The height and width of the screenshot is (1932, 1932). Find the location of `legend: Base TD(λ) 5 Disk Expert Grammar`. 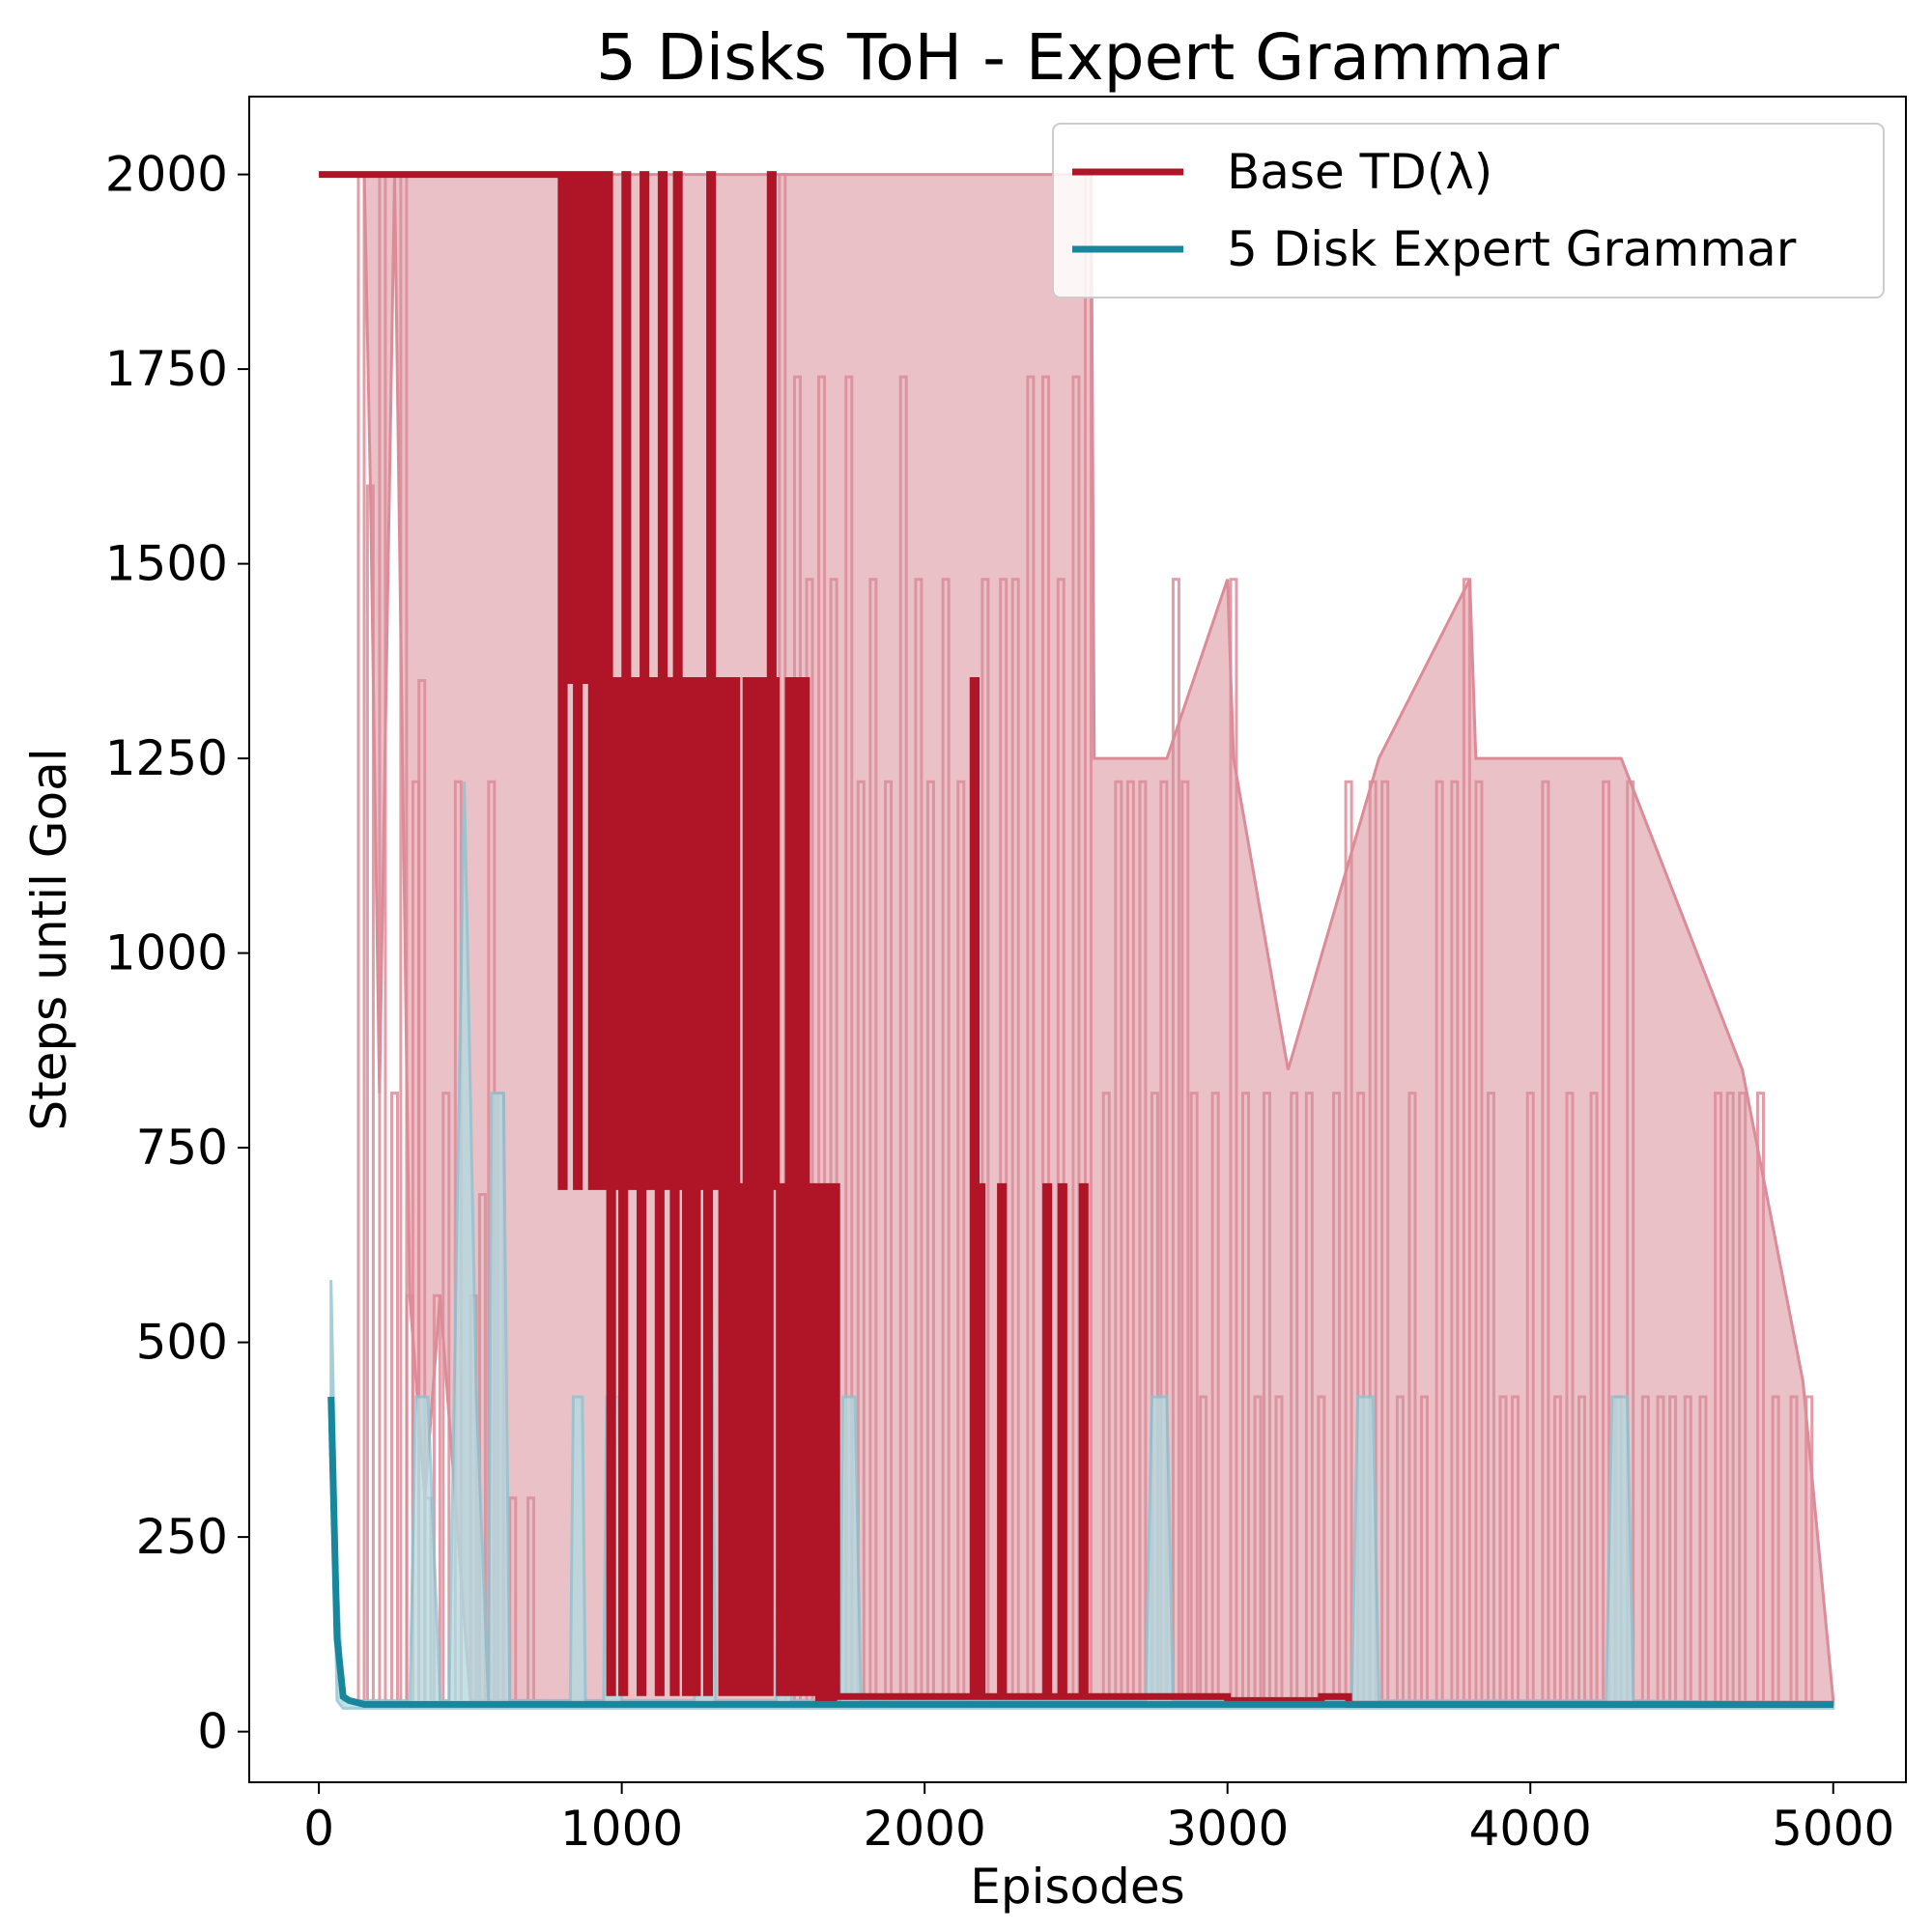

legend: Base TD(λ) 5 Disk Expert Grammar is located at coordinates (1468, 210).